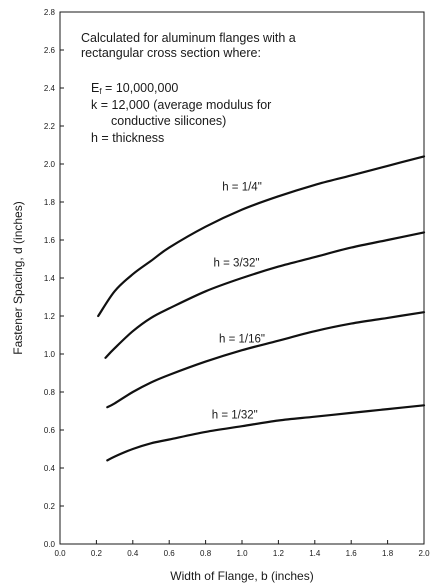 The image size is (432, 584). Describe the element at coordinates (50, 506) in the screenshot. I see `y-tick-label: 0.2` at that location.